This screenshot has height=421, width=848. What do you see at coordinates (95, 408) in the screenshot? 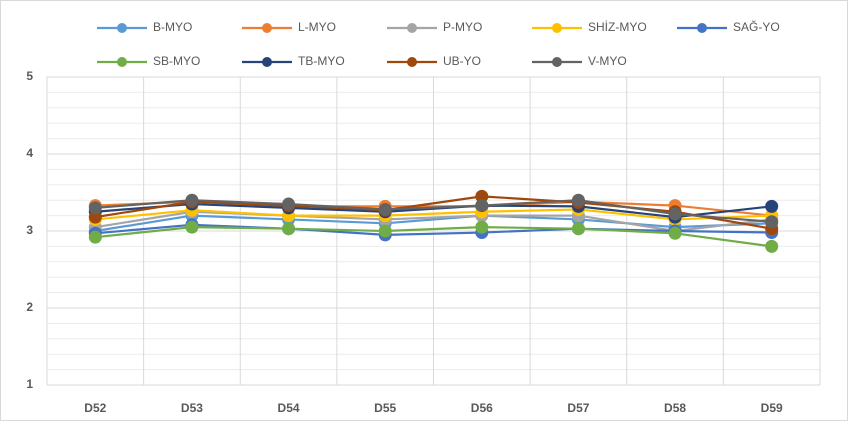
I see `x-tick-label: D52` at bounding box center [95, 408].